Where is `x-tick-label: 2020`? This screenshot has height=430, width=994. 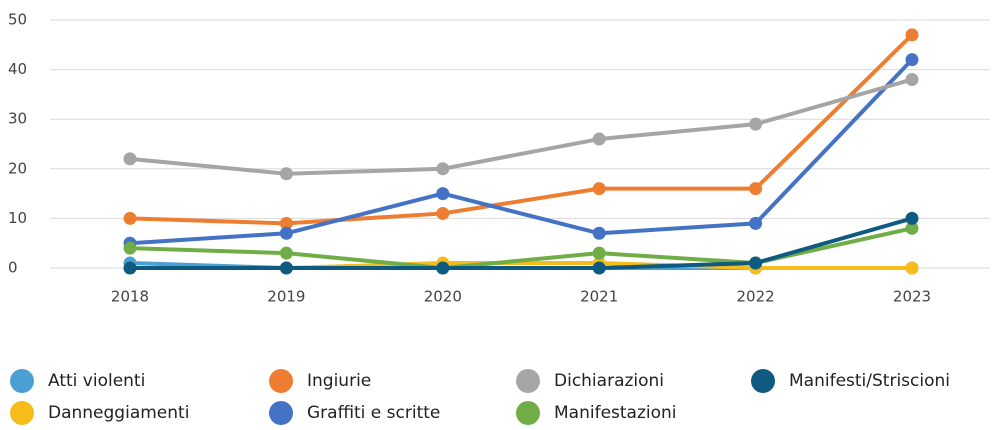
x-tick-label: 2020 is located at coordinates (443, 297).